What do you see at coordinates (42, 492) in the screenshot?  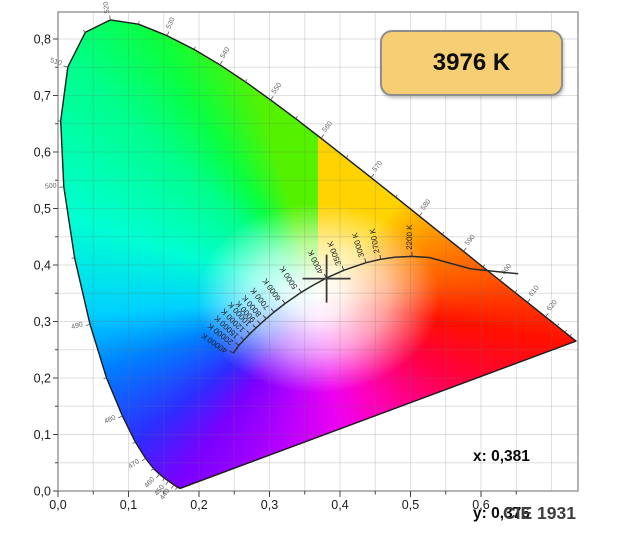 I see `y-axis-tick-label: 0,0` at bounding box center [42, 492].